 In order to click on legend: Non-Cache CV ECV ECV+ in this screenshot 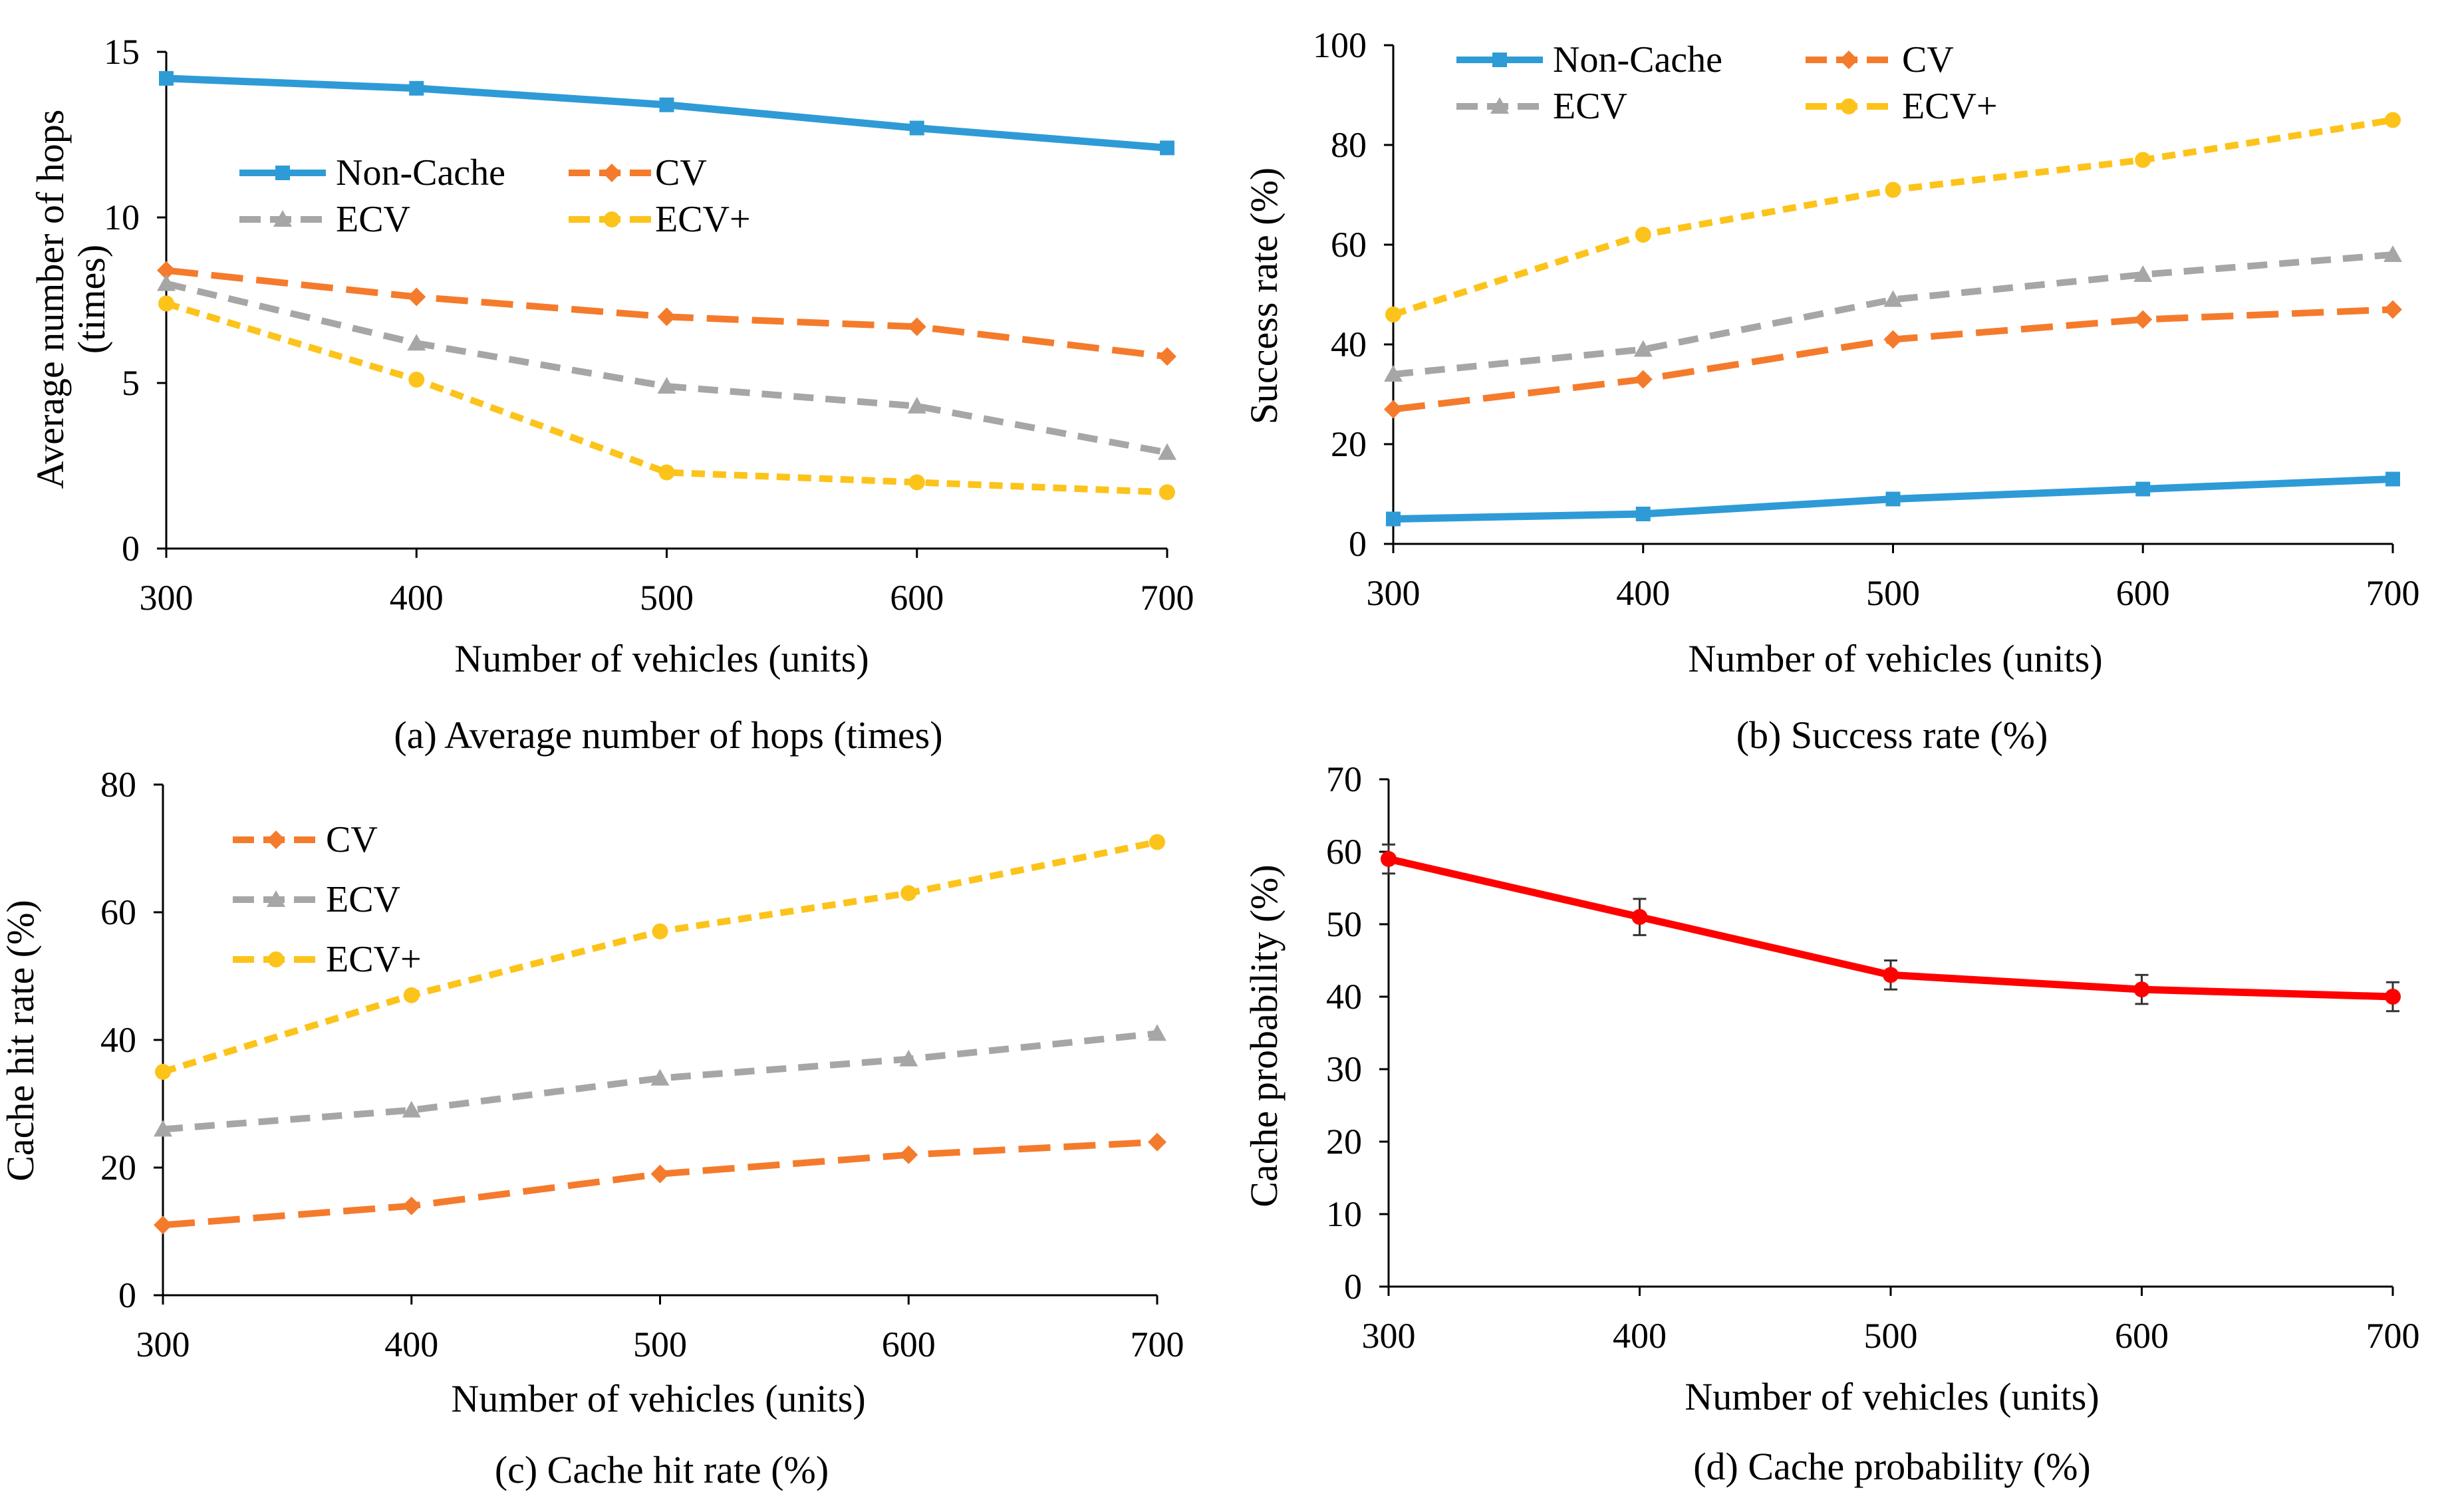, I will do `click(1727, 83)`.